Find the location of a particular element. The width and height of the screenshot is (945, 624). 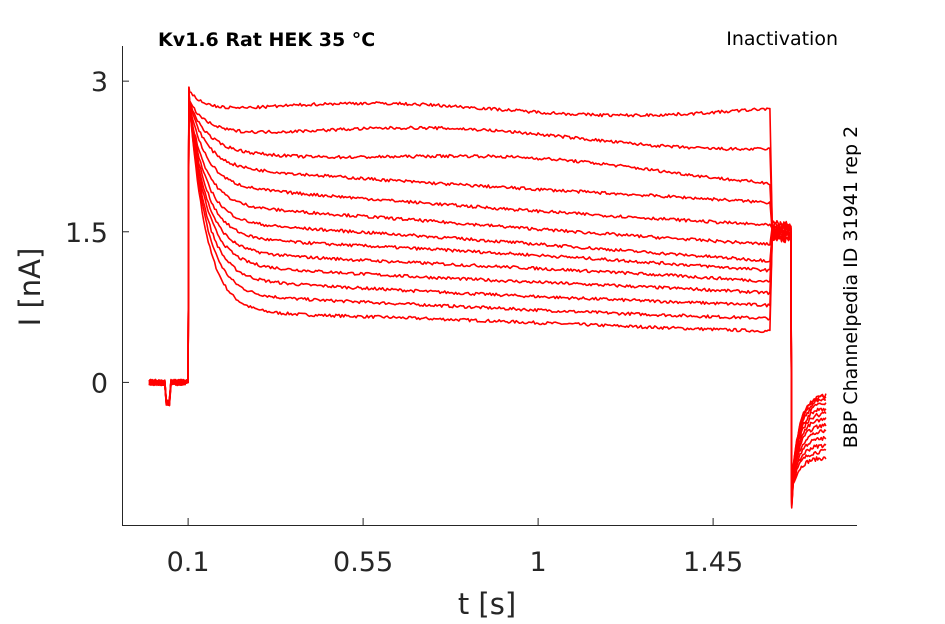

side-note: BBP Channelpedia ID 31941 rep 2 is located at coordinates (851, 287).